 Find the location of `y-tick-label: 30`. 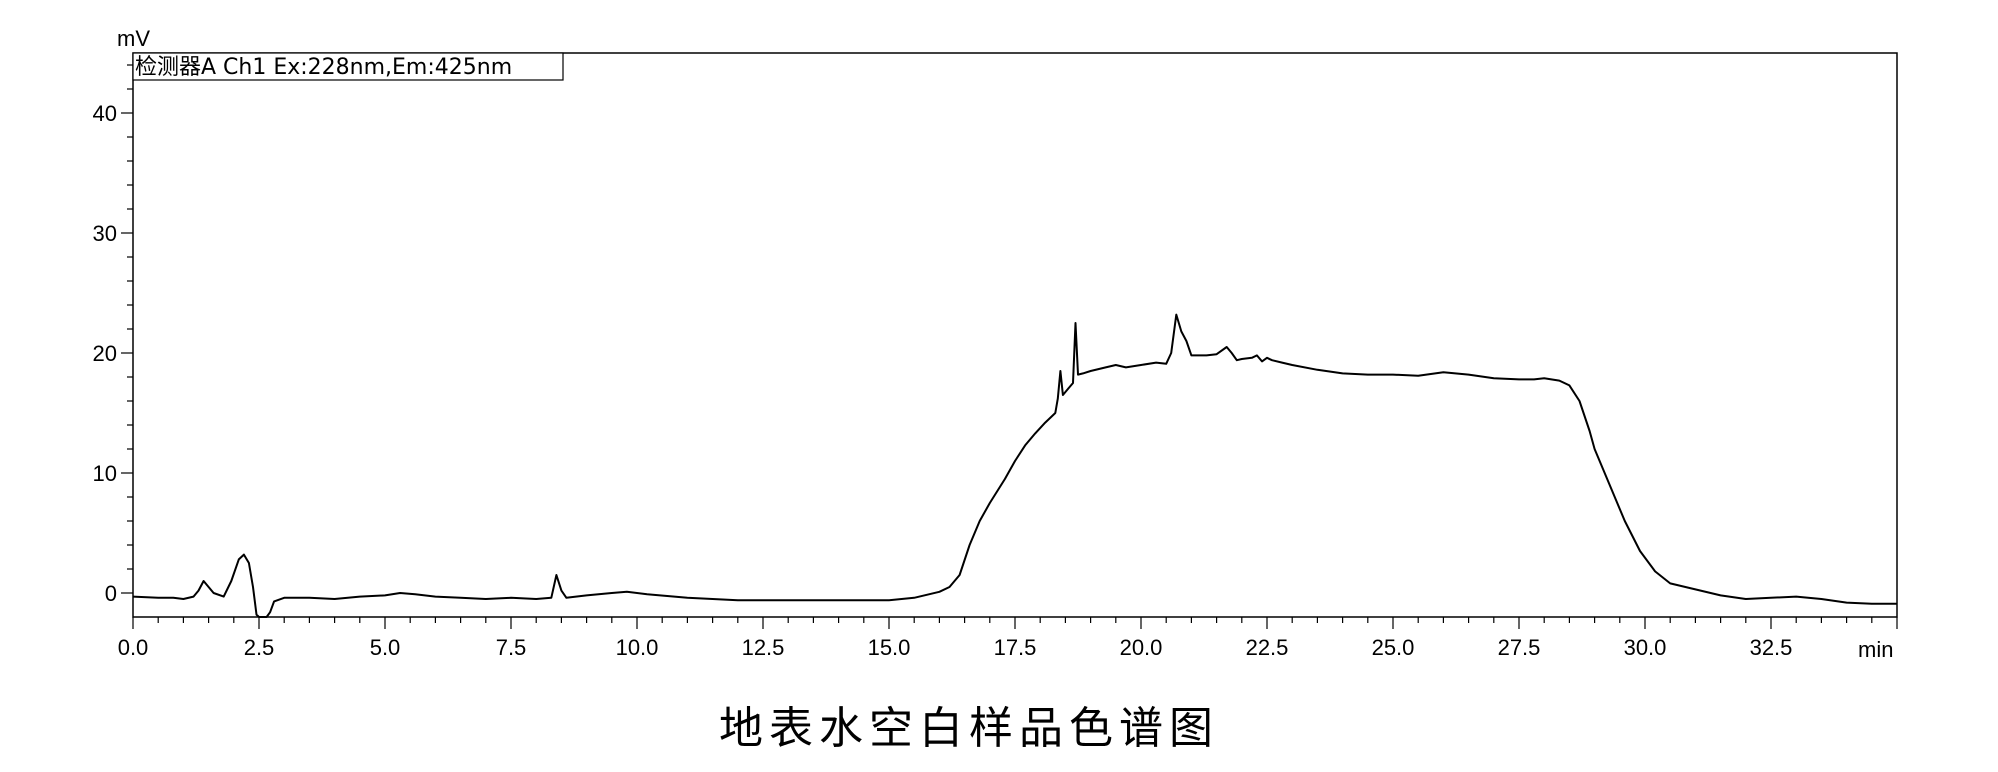

y-tick-label: 30 is located at coordinates (105, 233).